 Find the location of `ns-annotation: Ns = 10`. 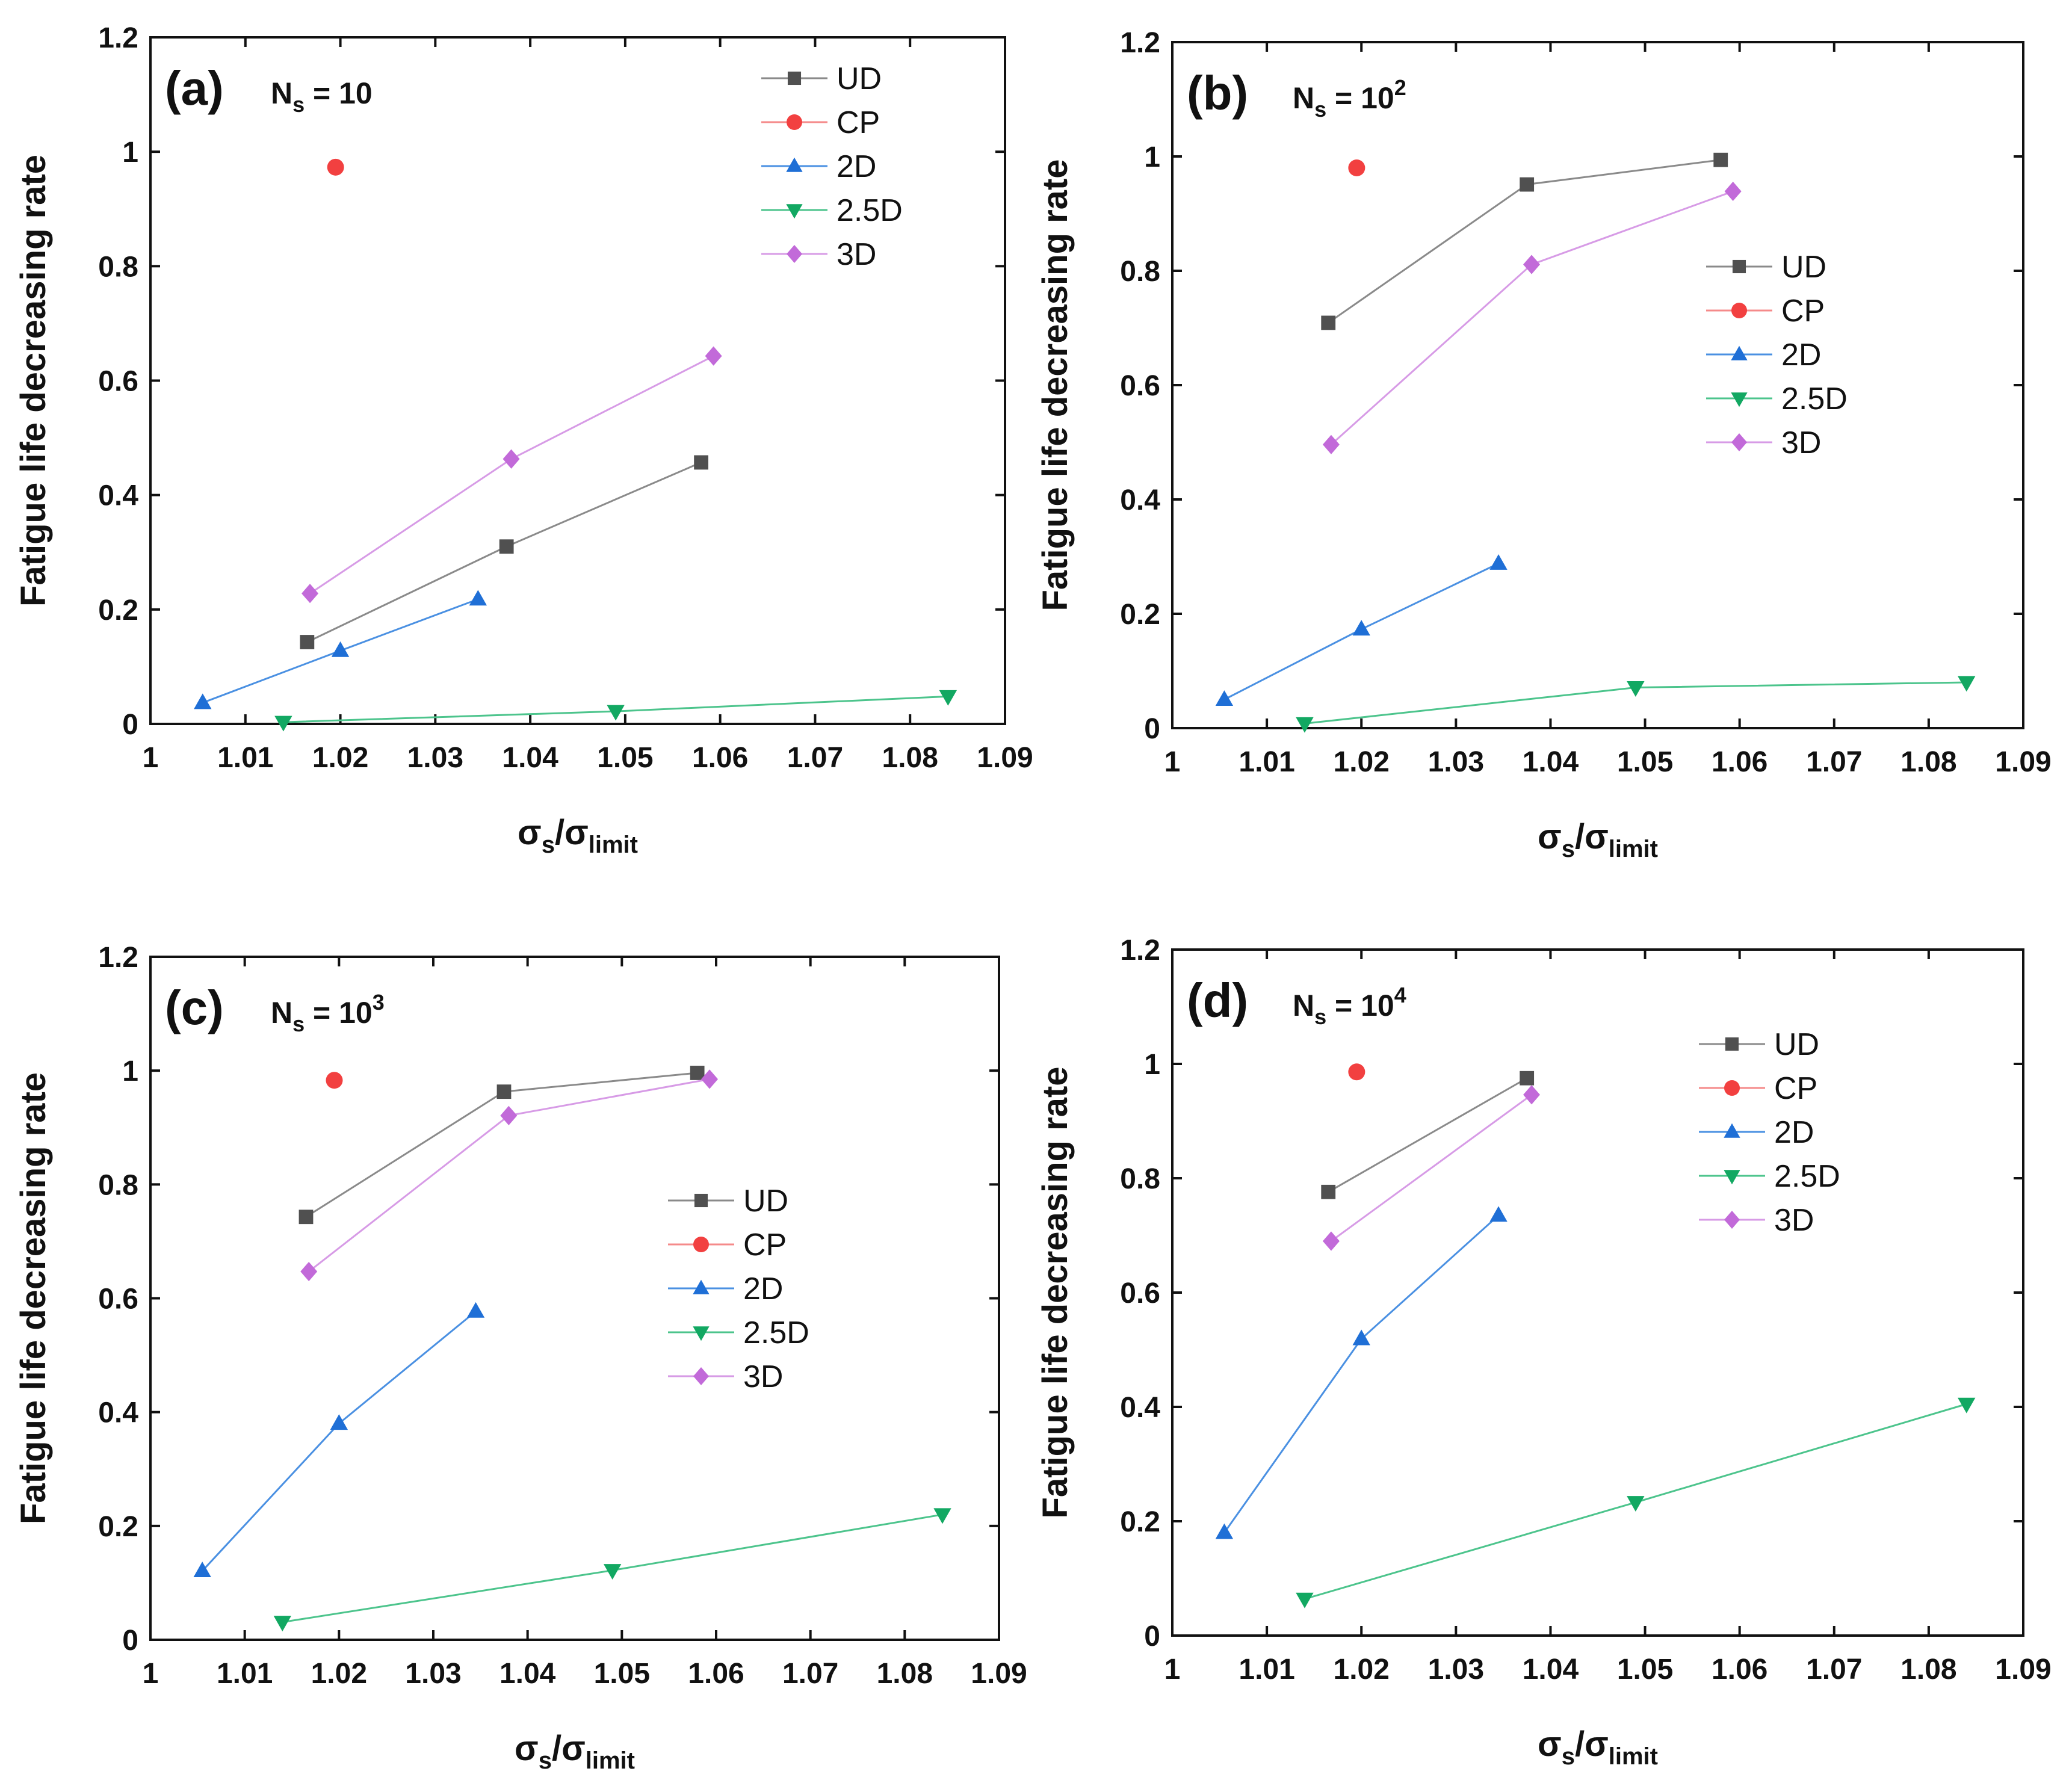

ns-annotation: Ns = 10 is located at coordinates (322, 96).